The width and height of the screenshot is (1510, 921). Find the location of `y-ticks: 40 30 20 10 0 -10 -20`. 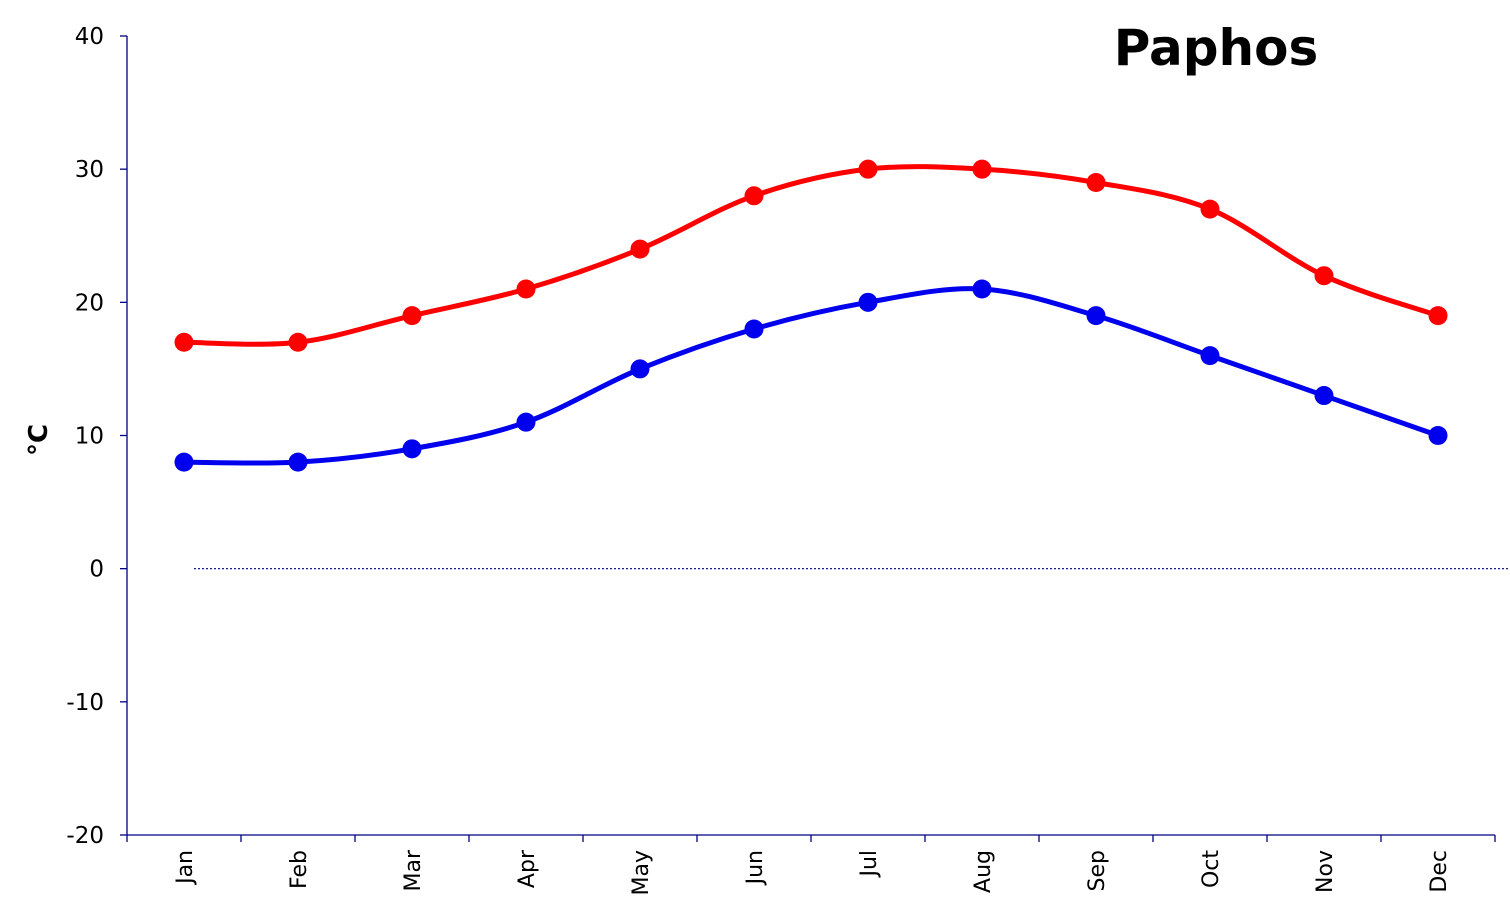

y-ticks: 40 30 20 10 0 -10 -20 is located at coordinates (96, 436).